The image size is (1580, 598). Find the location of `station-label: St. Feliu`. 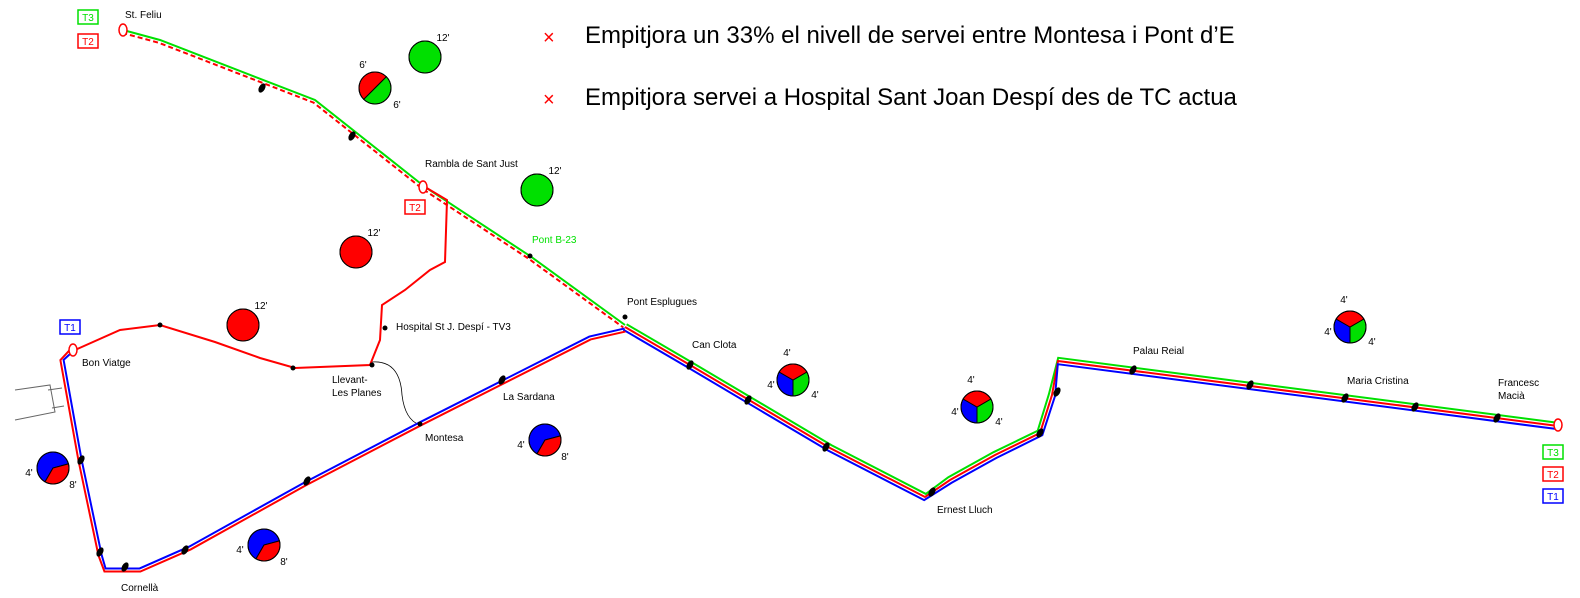

station-label: St. Feliu is located at coordinates (143, 15).